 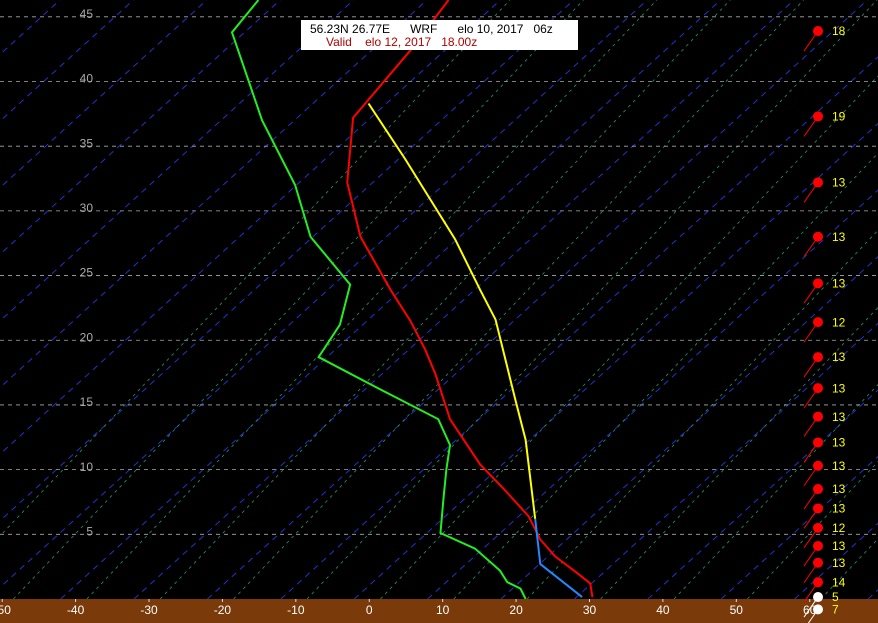 What do you see at coordinates (835, 610) in the screenshot?
I see `wind-speed: 7` at bounding box center [835, 610].